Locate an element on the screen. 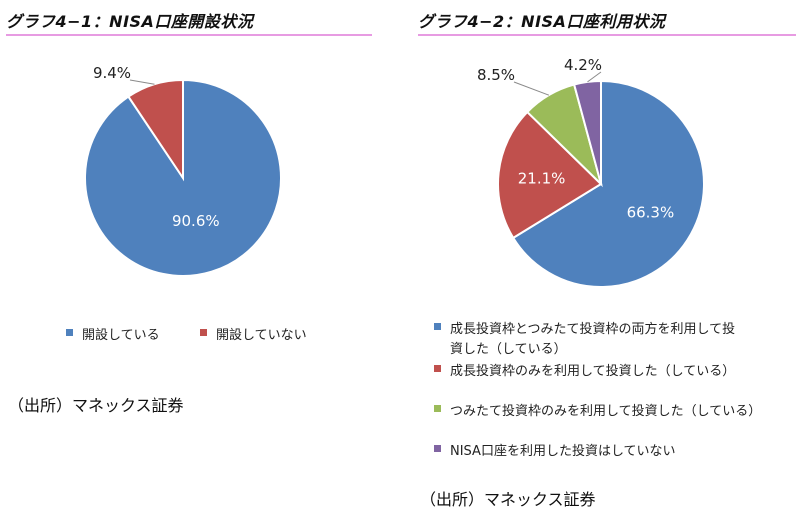 This screenshot has width=805, height=516. chart-title: グラフ4−2：NISA口座利用状況 is located at coordinates (542, 21).